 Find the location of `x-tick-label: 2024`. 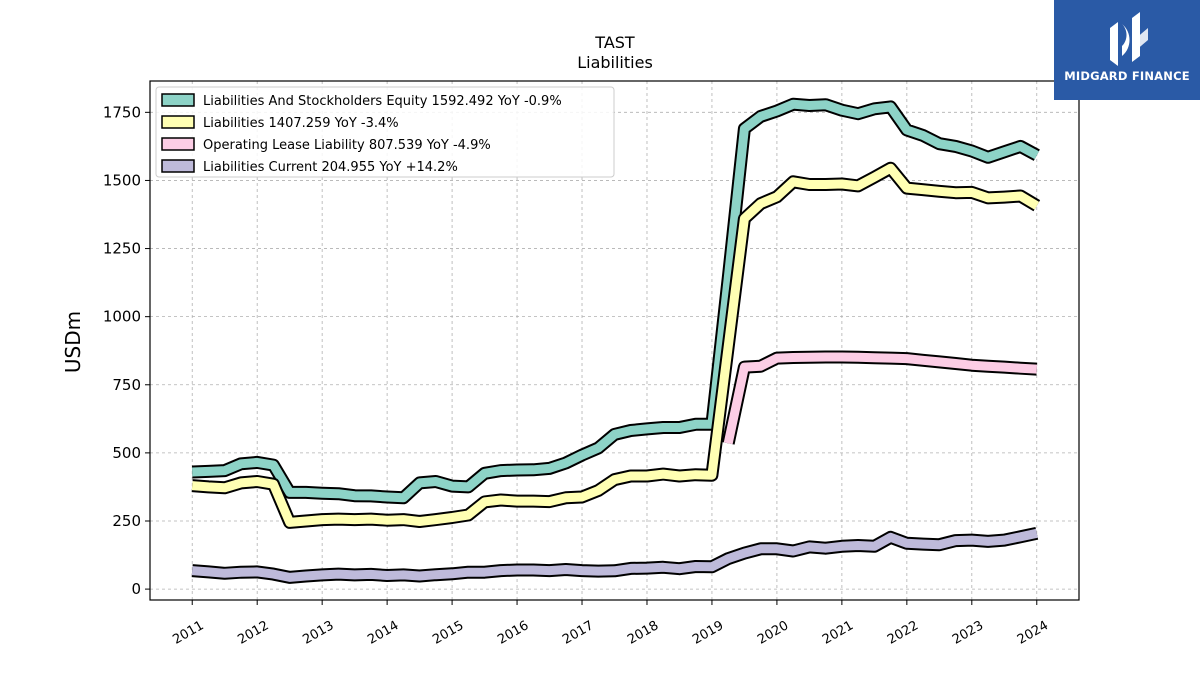

x-tick-label: 2024 is located at coordinates (1033, 633).